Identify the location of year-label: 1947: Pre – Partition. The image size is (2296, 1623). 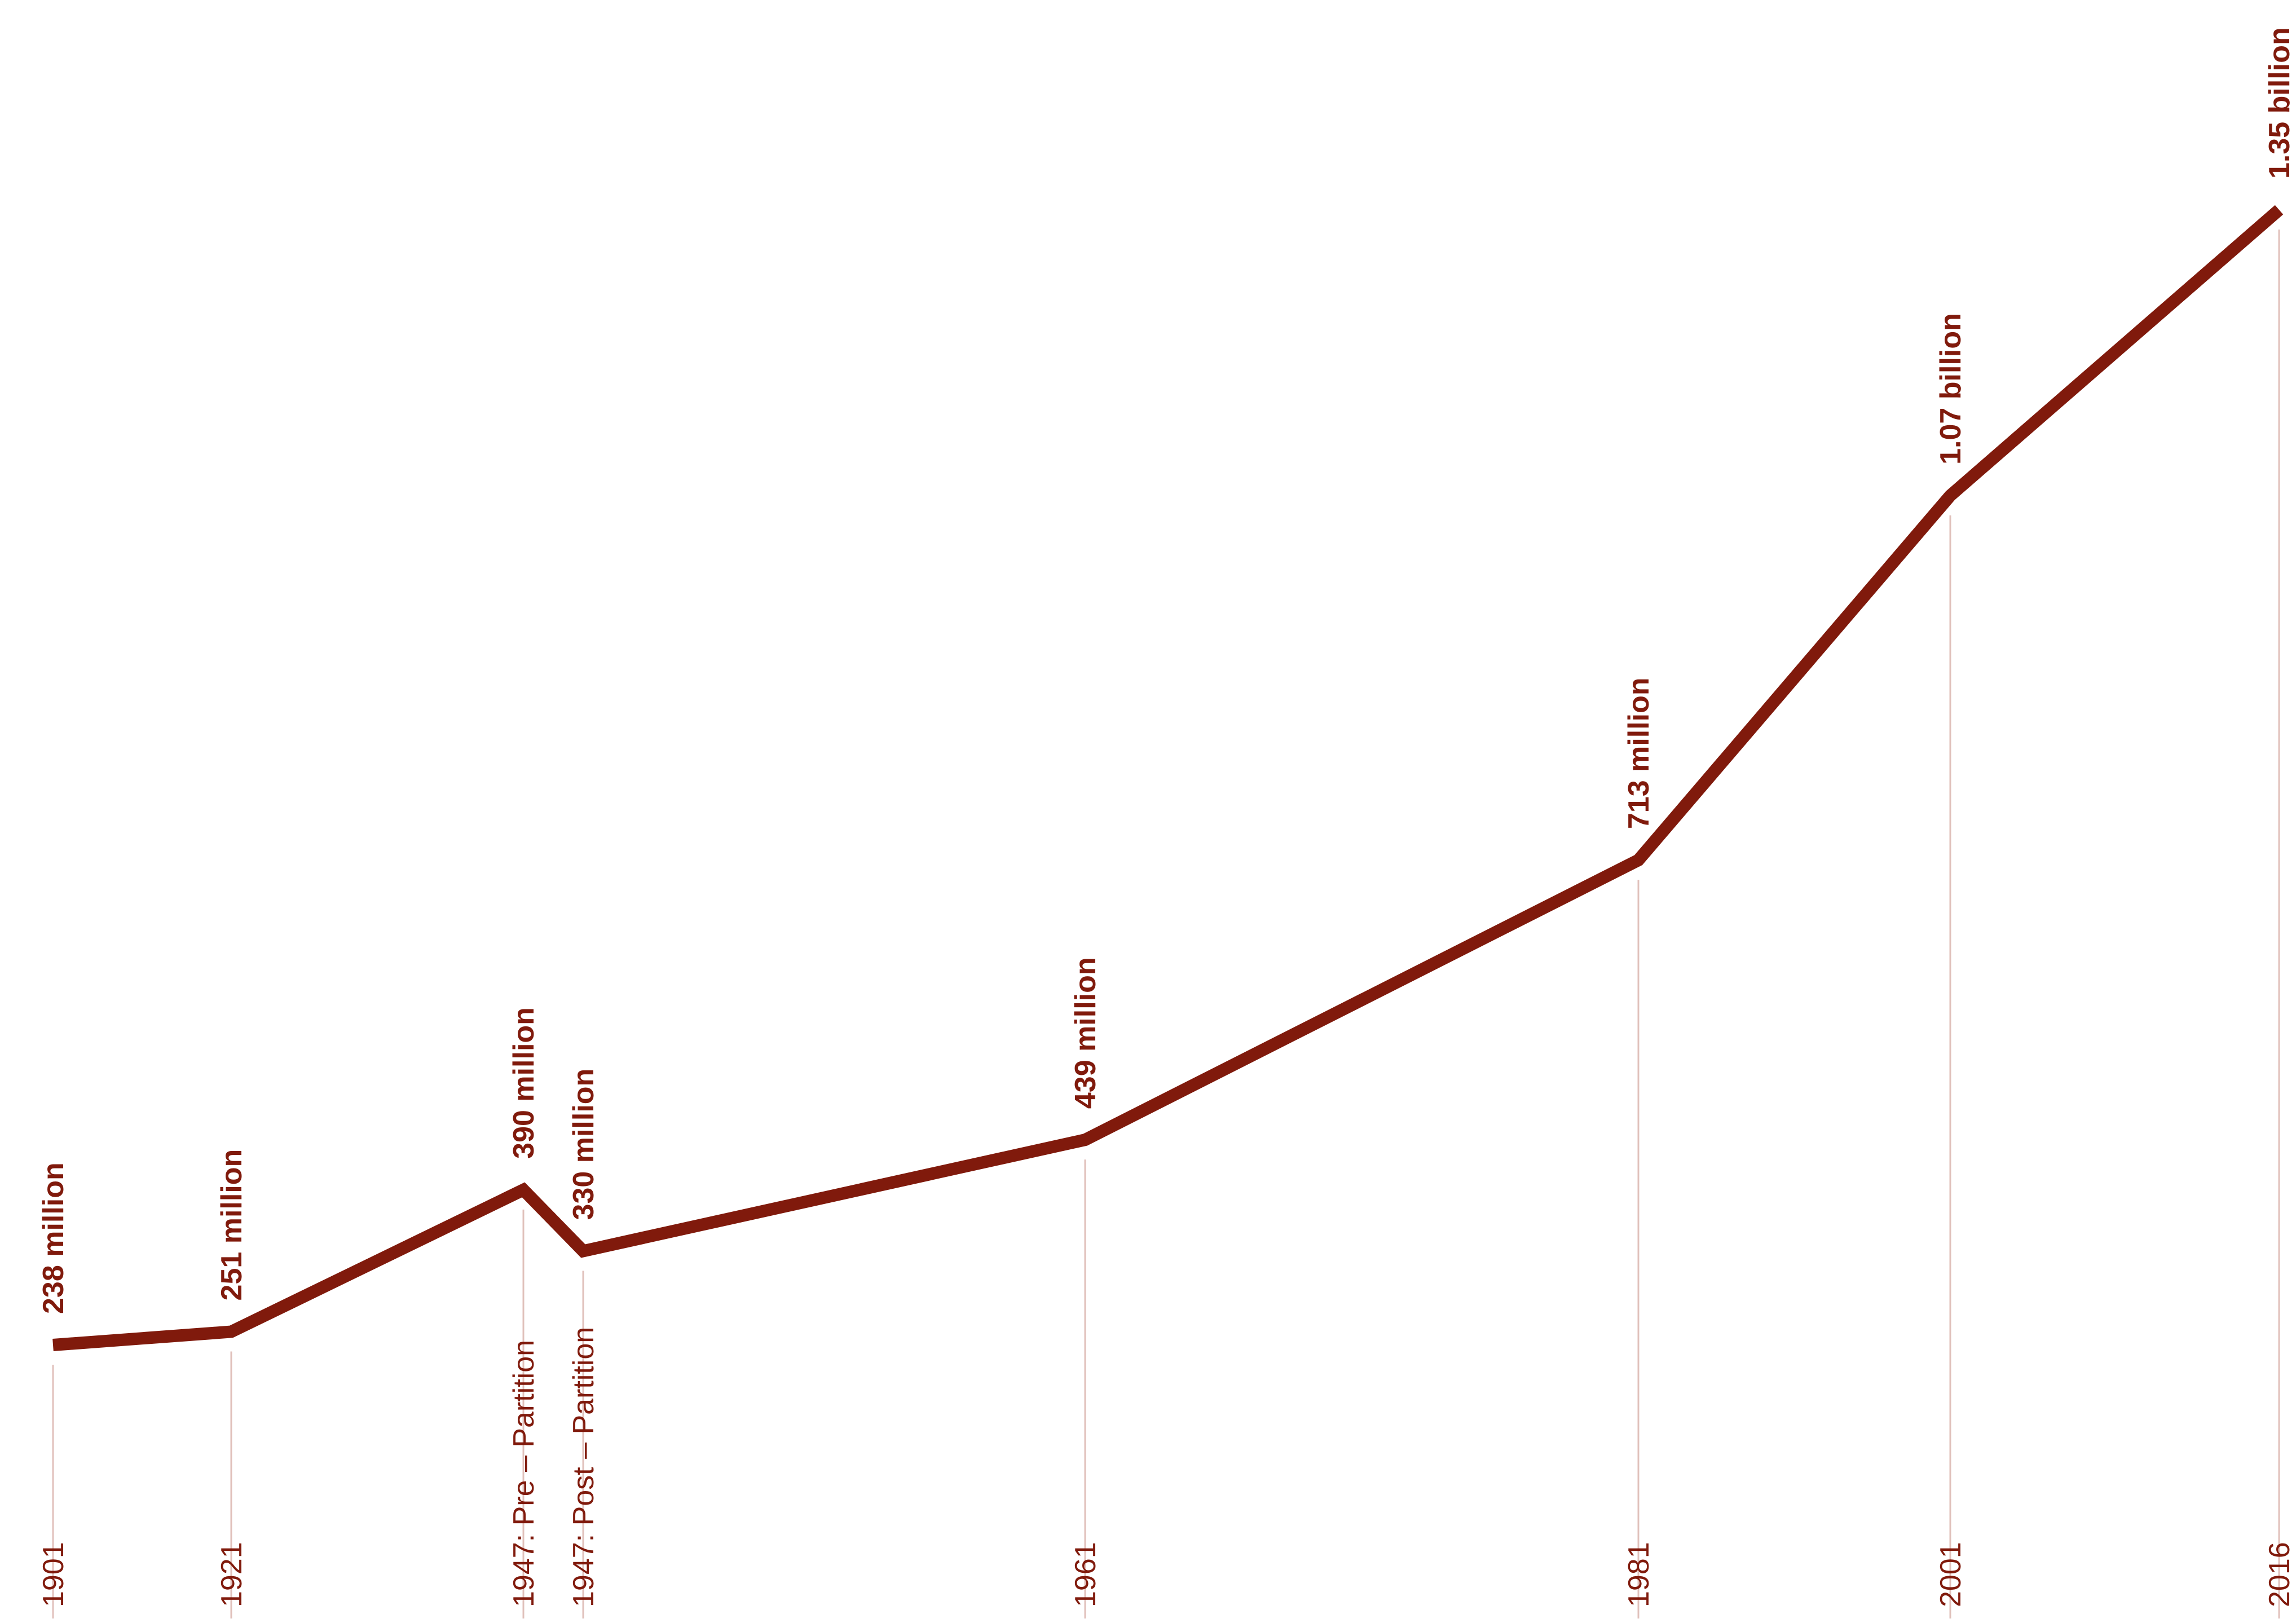
(524, 1473).